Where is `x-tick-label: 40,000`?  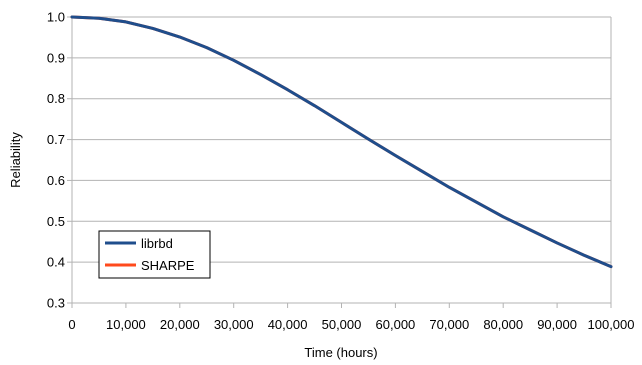
x-tick-label: 40,000 is located at coordinates (288, 324).